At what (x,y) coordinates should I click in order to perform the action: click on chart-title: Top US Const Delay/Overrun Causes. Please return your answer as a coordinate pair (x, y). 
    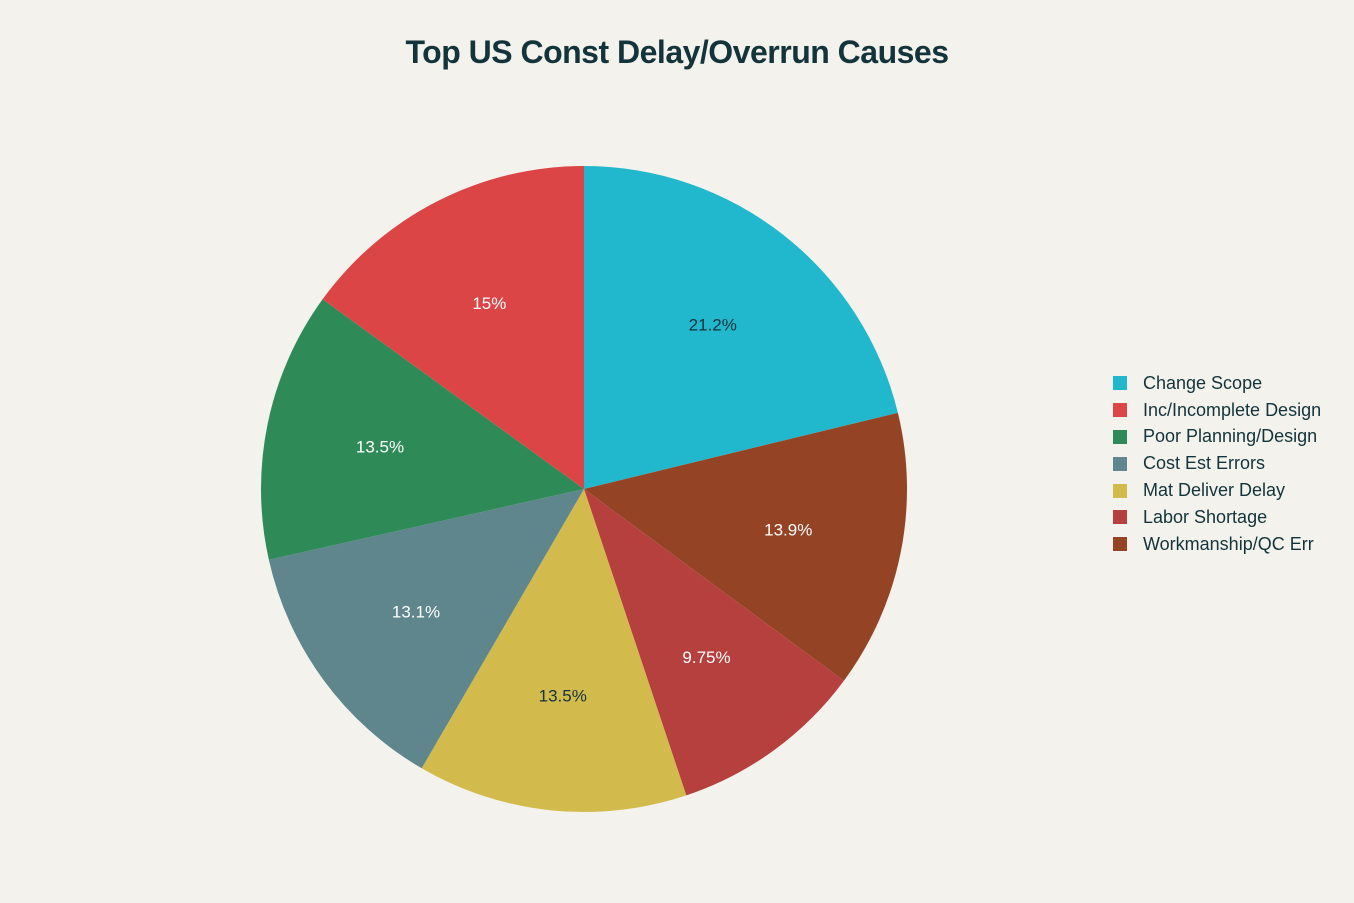
    Looking at the image, I should click on (677, 52).